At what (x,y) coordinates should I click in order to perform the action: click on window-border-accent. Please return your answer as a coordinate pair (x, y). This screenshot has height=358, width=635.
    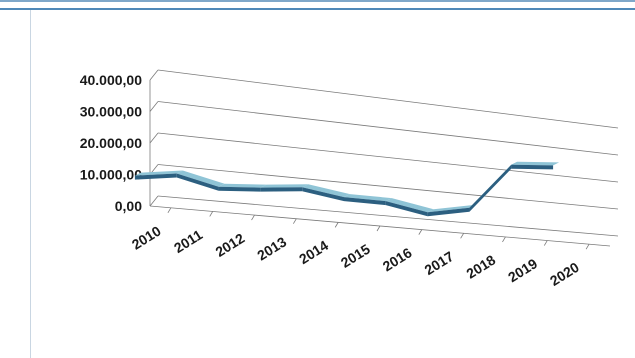
    Looking at the image, I should click on (317, 9).